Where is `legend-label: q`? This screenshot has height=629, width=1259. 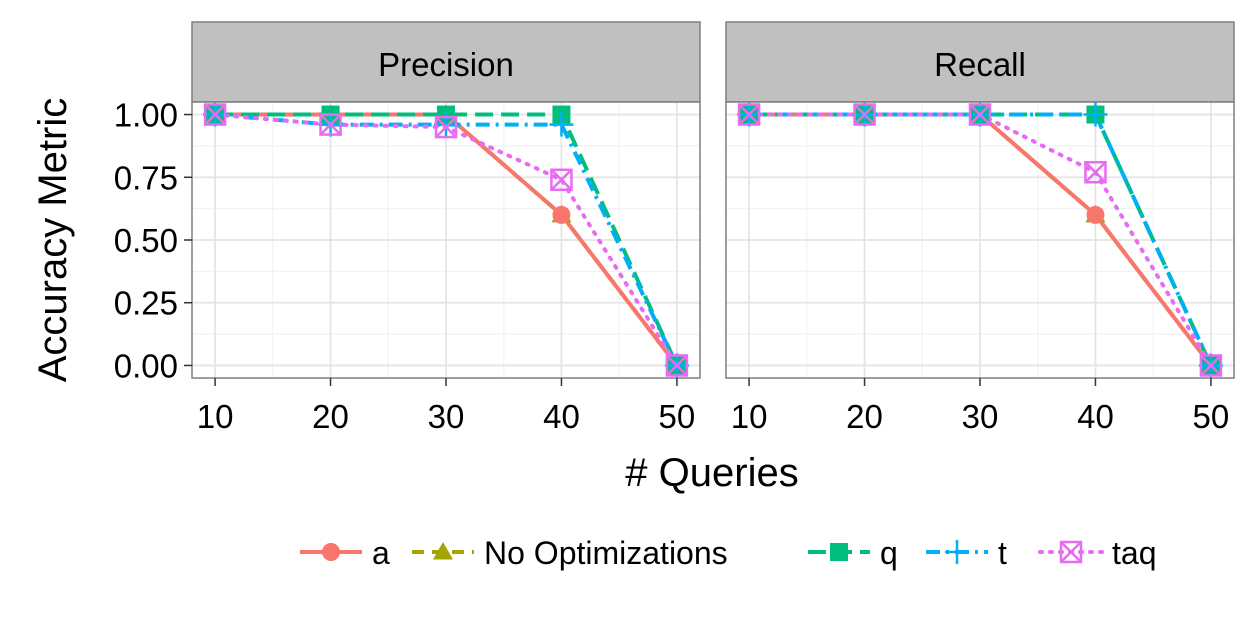
legend-label: q is located at coordinates (889, 553).